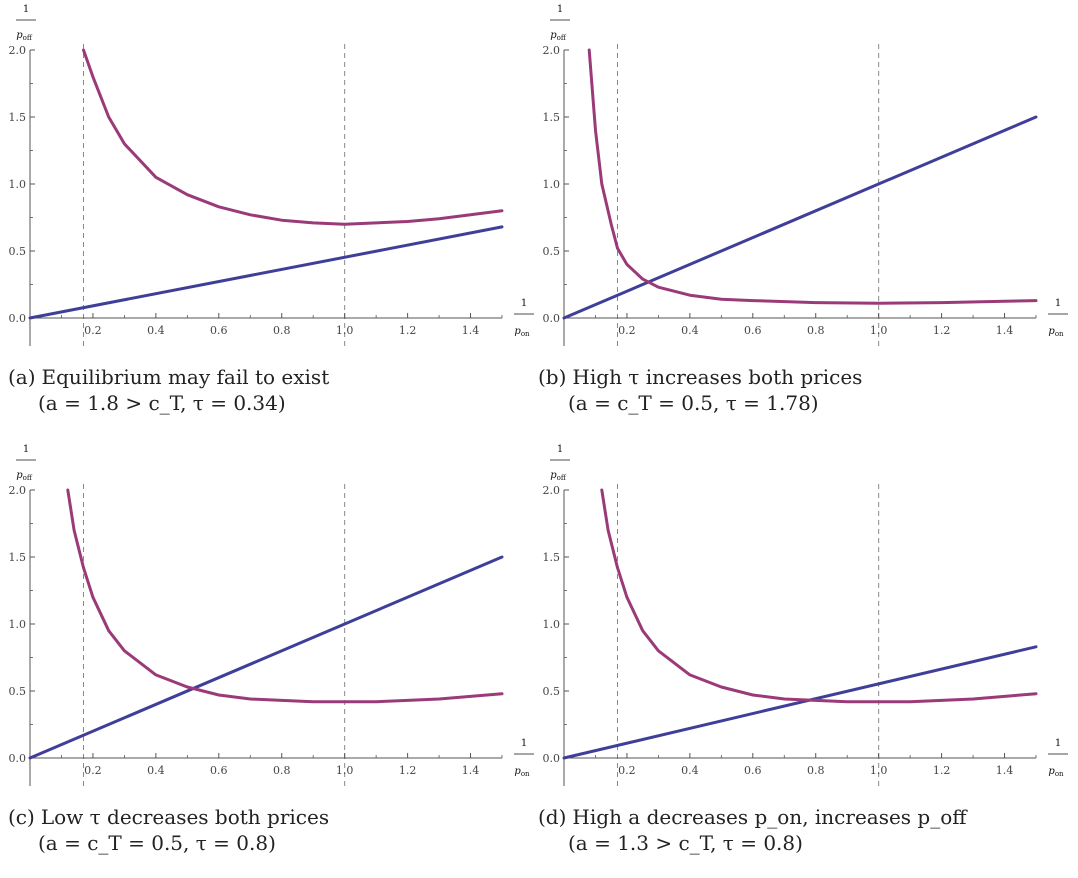 This screenshot has width=1078, height=878. What do you see at coordinates (769, 817) in the screenshot?
I see `caption-d-title: High a decreases p_on, increases p_off` at bounding box center [769, 817].